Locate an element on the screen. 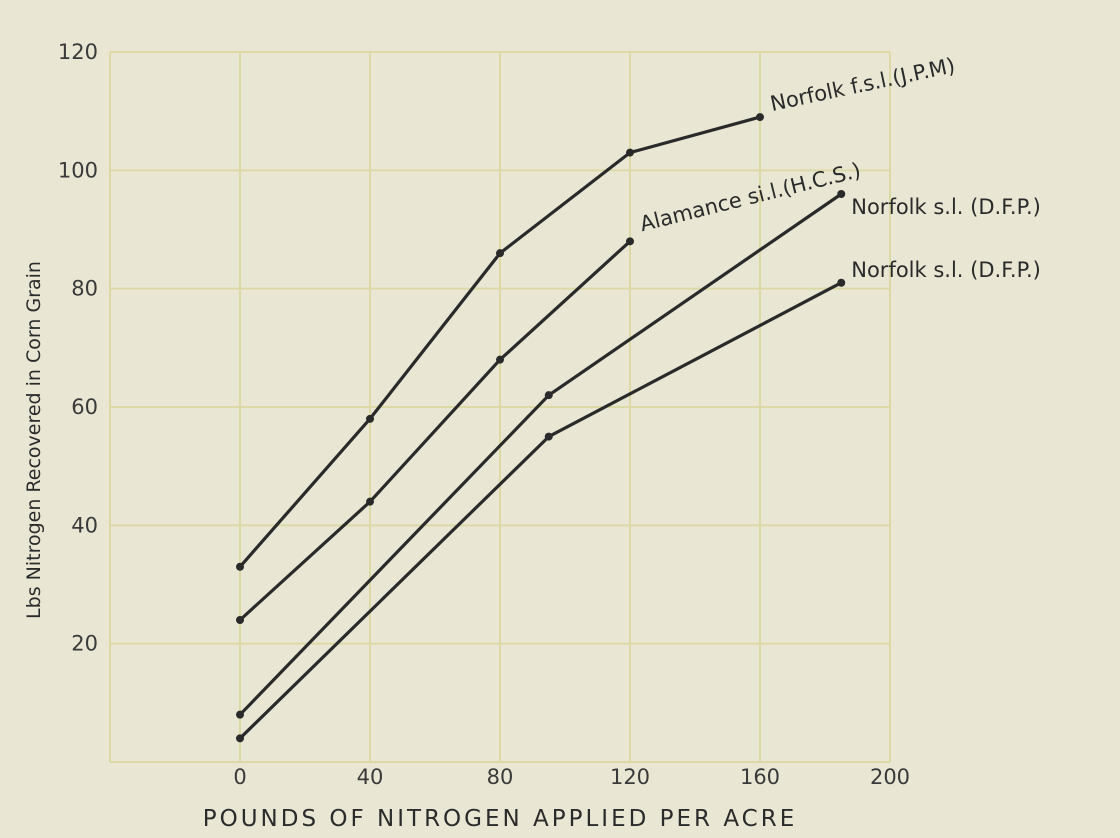 This screenshot has height=838, width=1120. series-label-4: Norfolk s.l. (D.F.P.) is located at coordinates (946, 270).